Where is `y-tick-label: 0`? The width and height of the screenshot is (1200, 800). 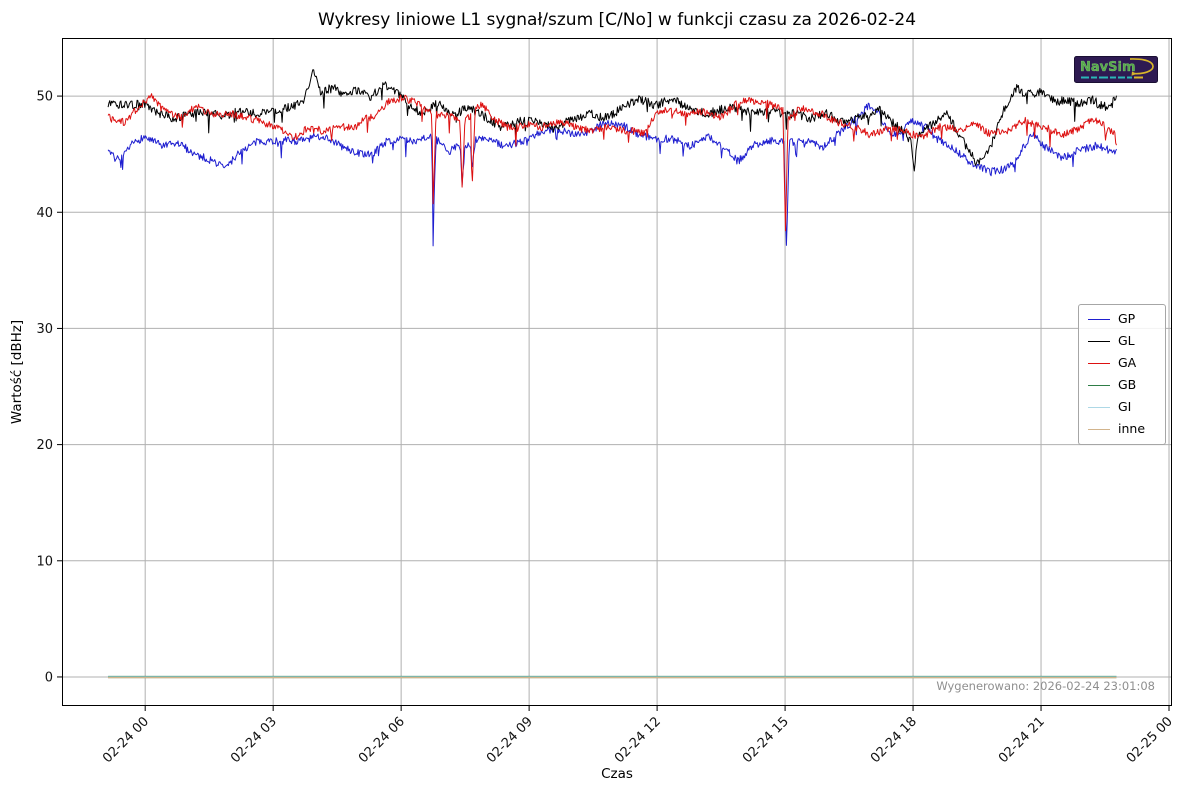 y-tick-label: 0 is located at coordinates (49, 677).